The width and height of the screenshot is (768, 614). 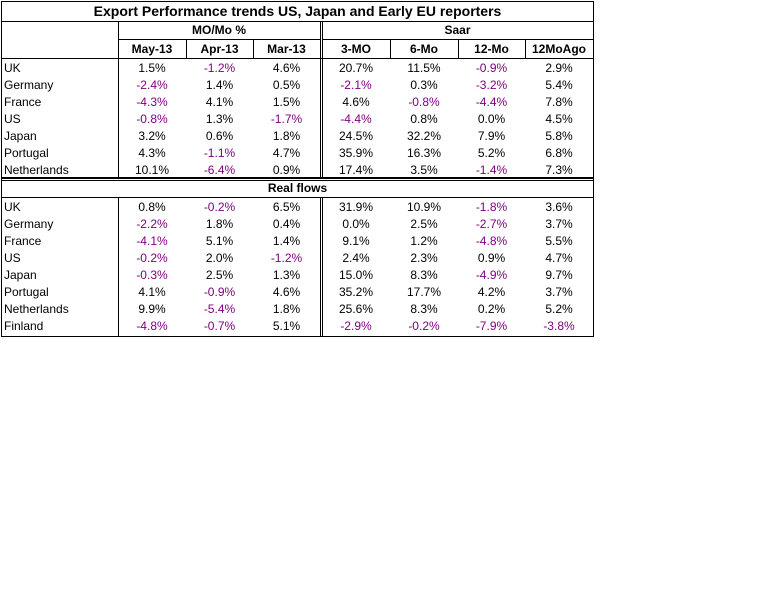 What do you see at coordinates (12, 207) in the screenshot?
I see `row-label: UK` at bounding box center [12, 207].